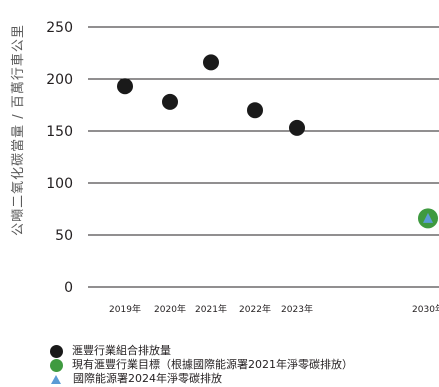 The height and width of the screenshot is (387, 439). I want to click on legend-swatch-black-circle, so click(56, 351).